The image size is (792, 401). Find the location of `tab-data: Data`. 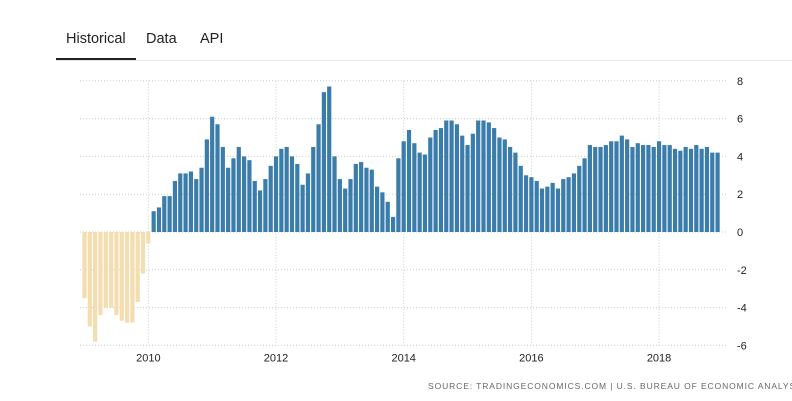

tab-data: Data is located at coordinates (161, 39).